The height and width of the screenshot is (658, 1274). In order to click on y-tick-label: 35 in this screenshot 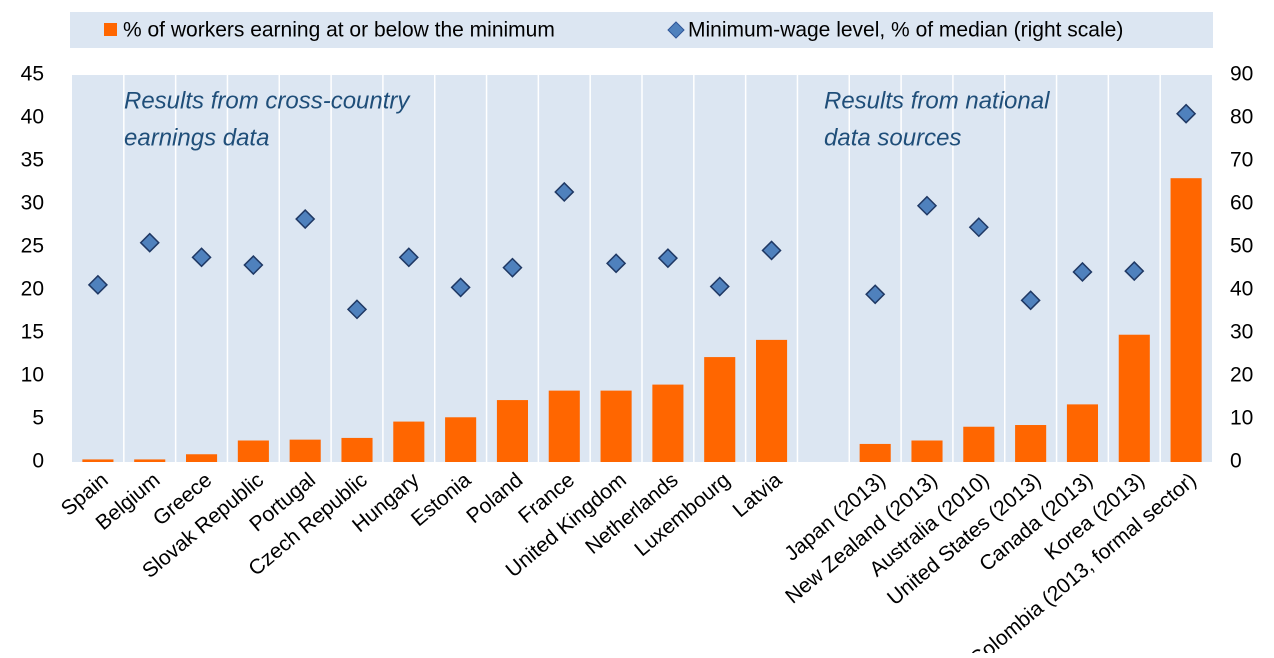, I will do `click(32, 160)`.